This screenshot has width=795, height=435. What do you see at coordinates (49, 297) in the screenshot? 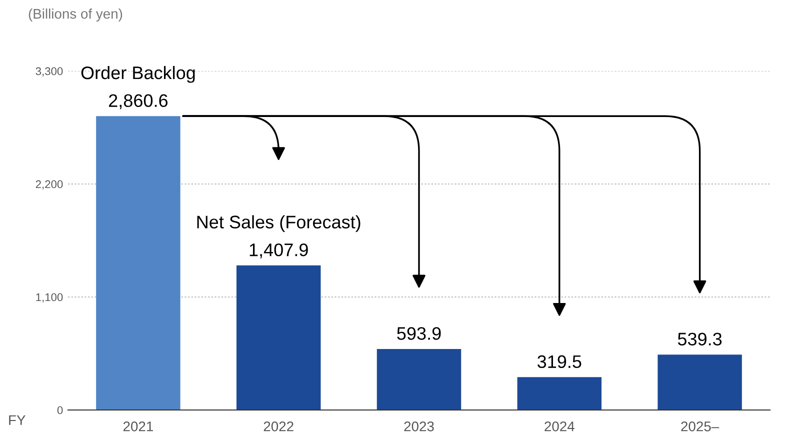
I see `y-tick-label: 1,100` at bounding box center [49, 297].